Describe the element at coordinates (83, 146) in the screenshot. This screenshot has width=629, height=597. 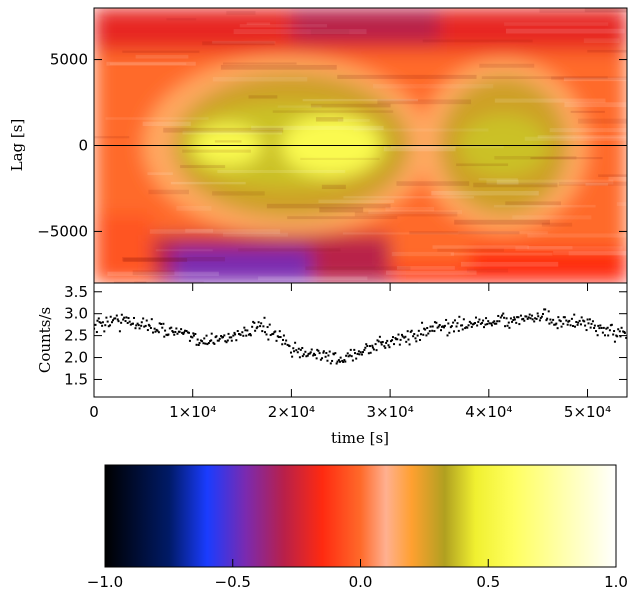
I see `heatmap-y-tick-label: 0` at that location.